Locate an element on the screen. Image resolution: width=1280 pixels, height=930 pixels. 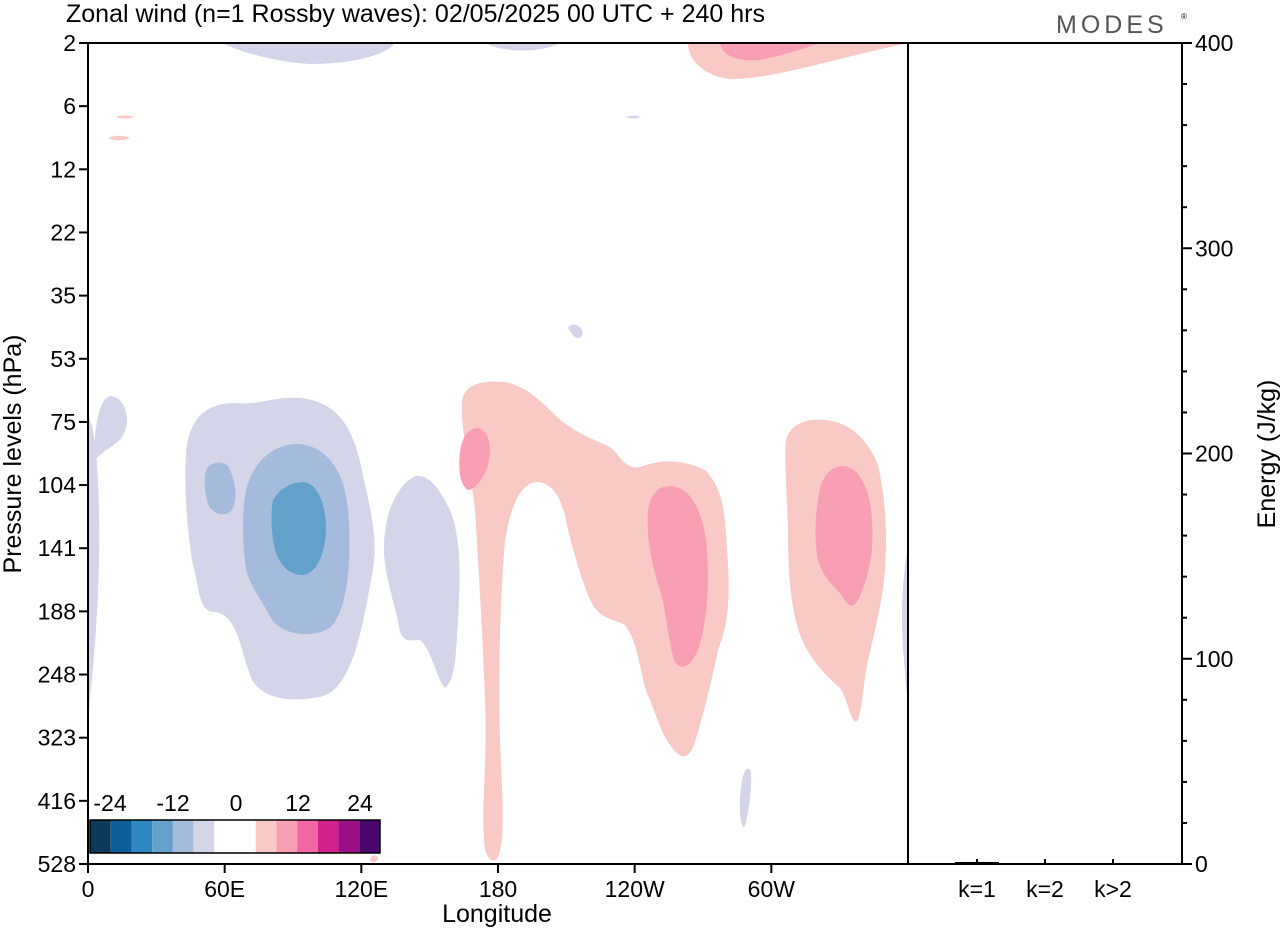
x-tick-label: 180 is located at coordinates (498, 889).